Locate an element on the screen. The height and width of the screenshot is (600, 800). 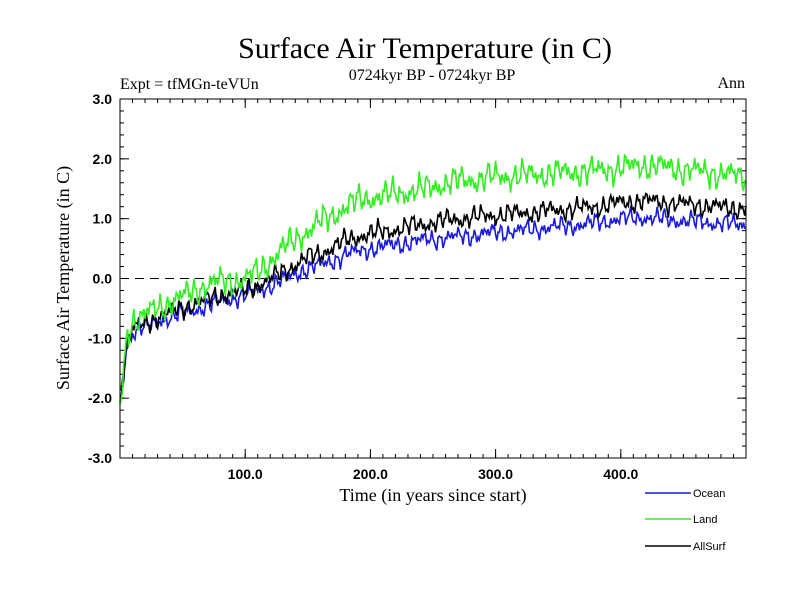
chart-subtitle: 0724kyr BP - 0724kyr BP is located at coordinates (432, 75).